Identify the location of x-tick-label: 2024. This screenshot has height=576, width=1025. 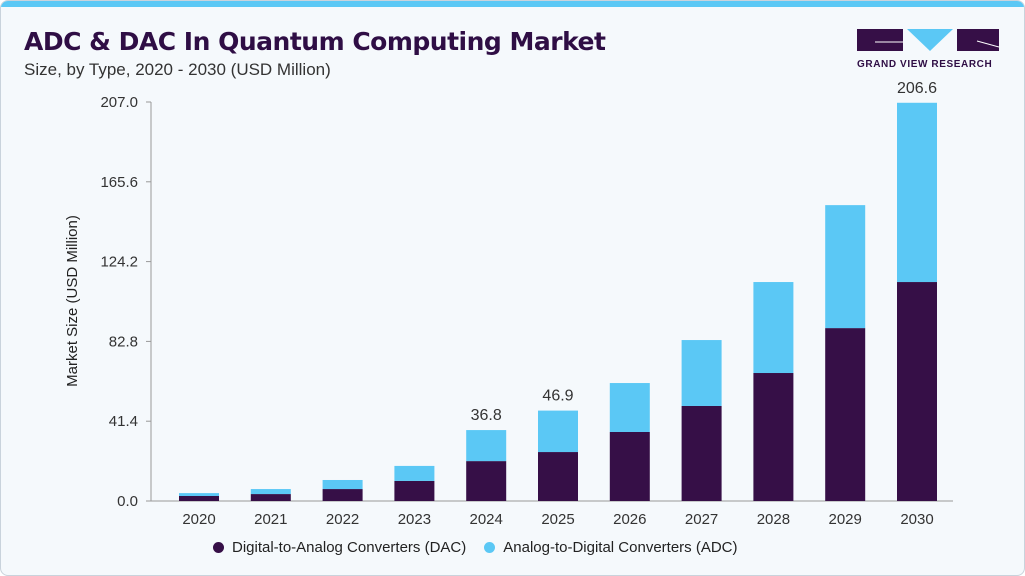
(486, 519).